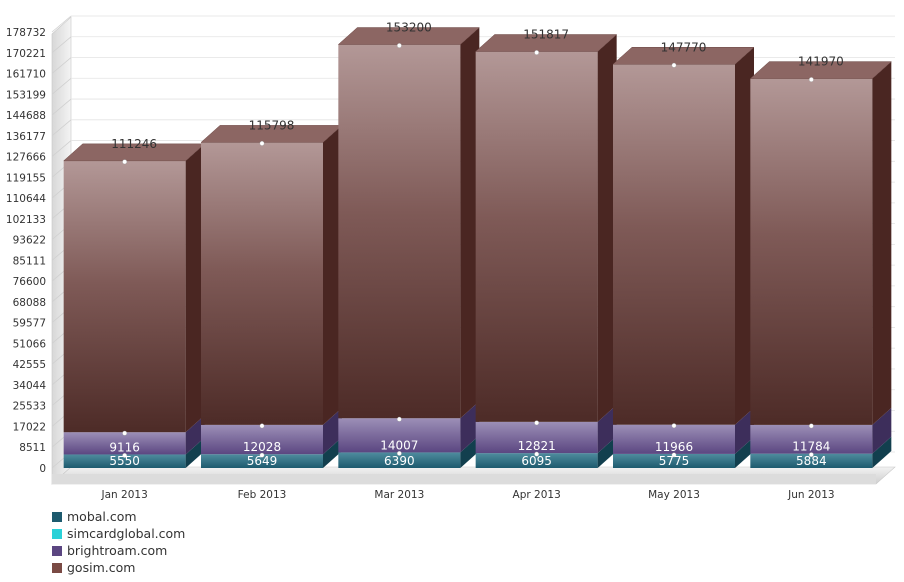  What do you see at coordinates (262, 495) in the screenshot?
I see `x-tick-label: Feb 2013` at bounding box center [262, 495].